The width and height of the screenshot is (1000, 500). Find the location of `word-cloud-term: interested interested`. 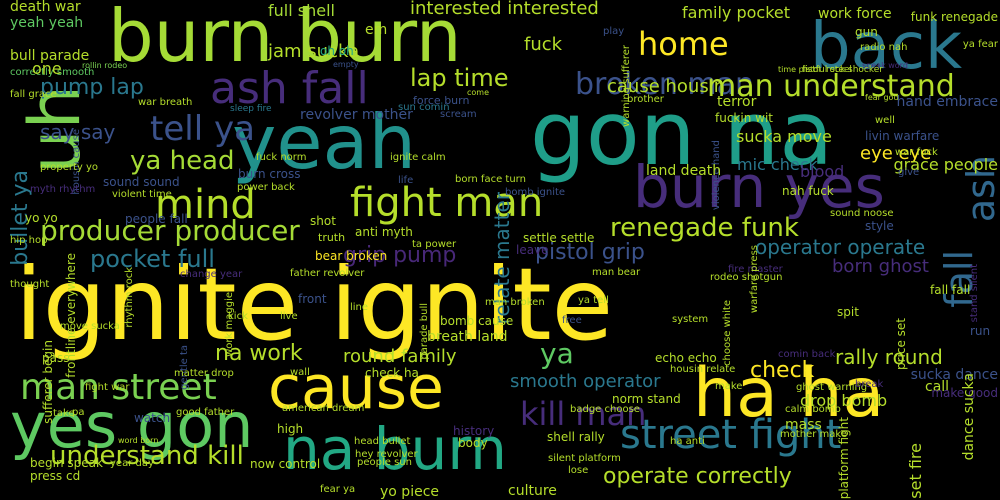

word-cloud-term: interested interested is located at coordinates (504, 9).